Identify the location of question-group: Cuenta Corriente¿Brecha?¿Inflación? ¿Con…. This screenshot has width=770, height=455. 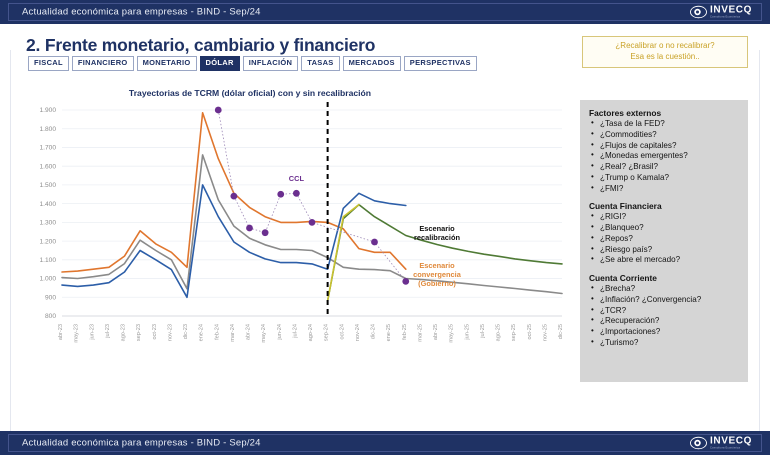
(664, 311).